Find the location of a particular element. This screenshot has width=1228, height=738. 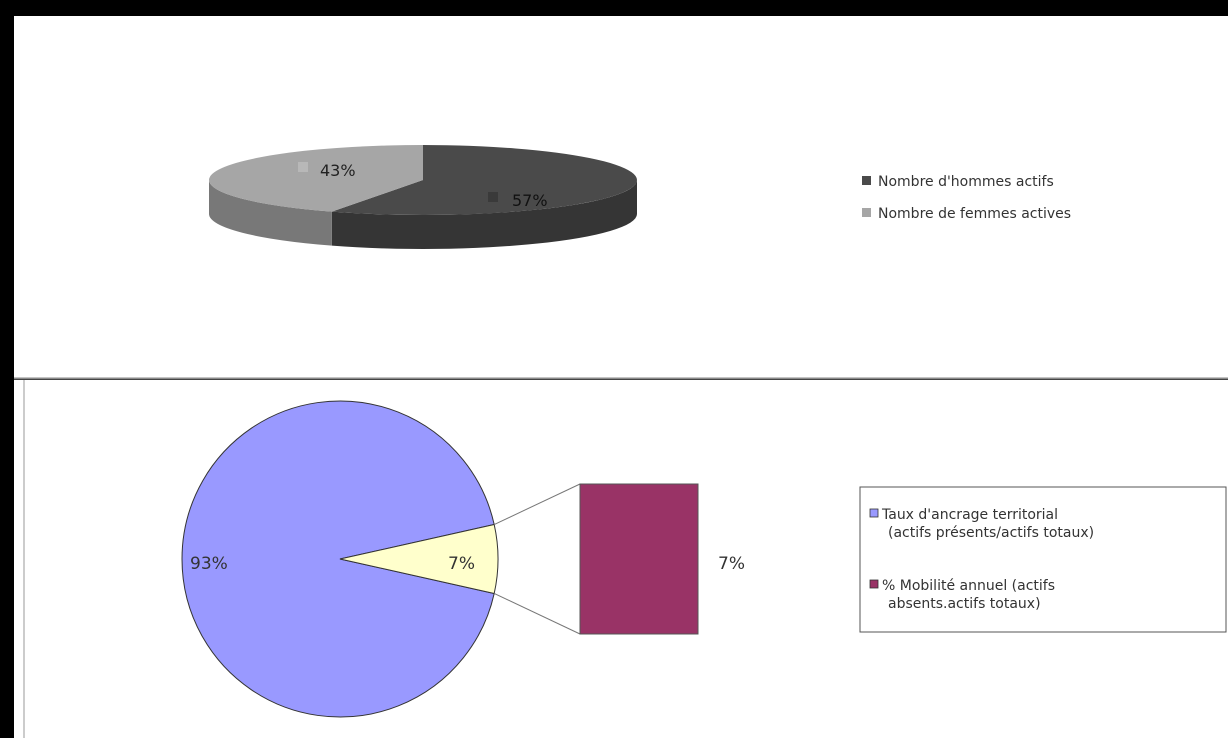

legend-2-label-mobility-line2: absents.actifs totaux) is located at coordinates (964, 604).